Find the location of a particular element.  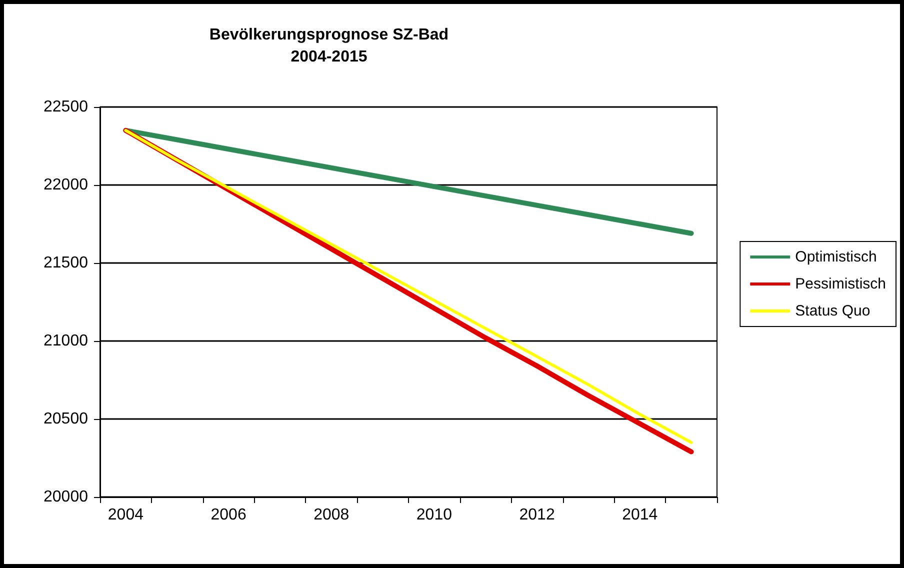

y-tick-label: 21000 is located at coordinates (66, 341).